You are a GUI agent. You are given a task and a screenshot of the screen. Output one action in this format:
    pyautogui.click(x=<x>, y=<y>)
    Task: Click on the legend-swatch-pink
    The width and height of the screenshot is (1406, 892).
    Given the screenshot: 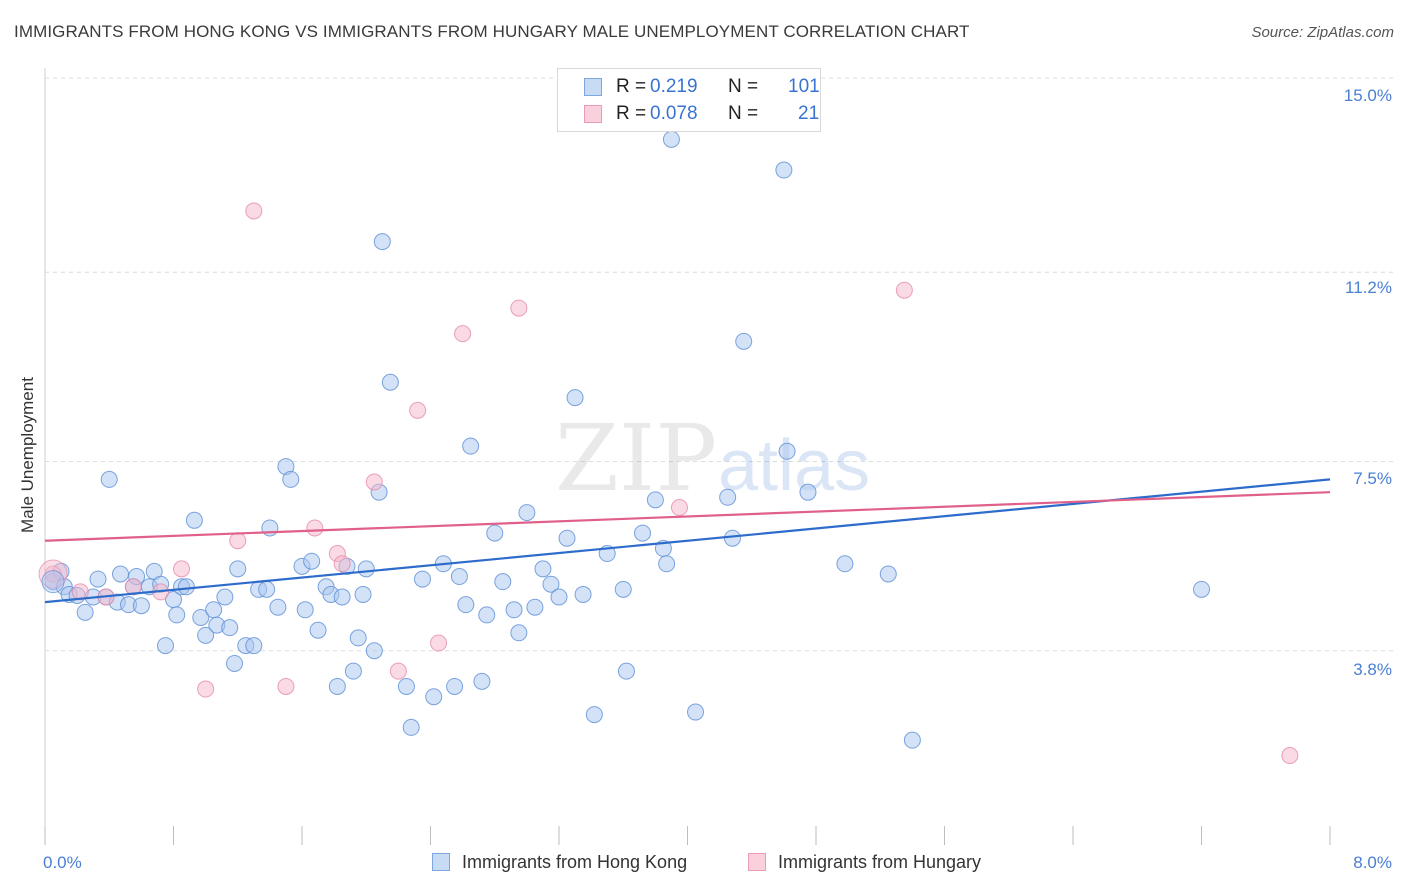 What is the action you would take?
    pyautogui.click(x=757, y=862)
    